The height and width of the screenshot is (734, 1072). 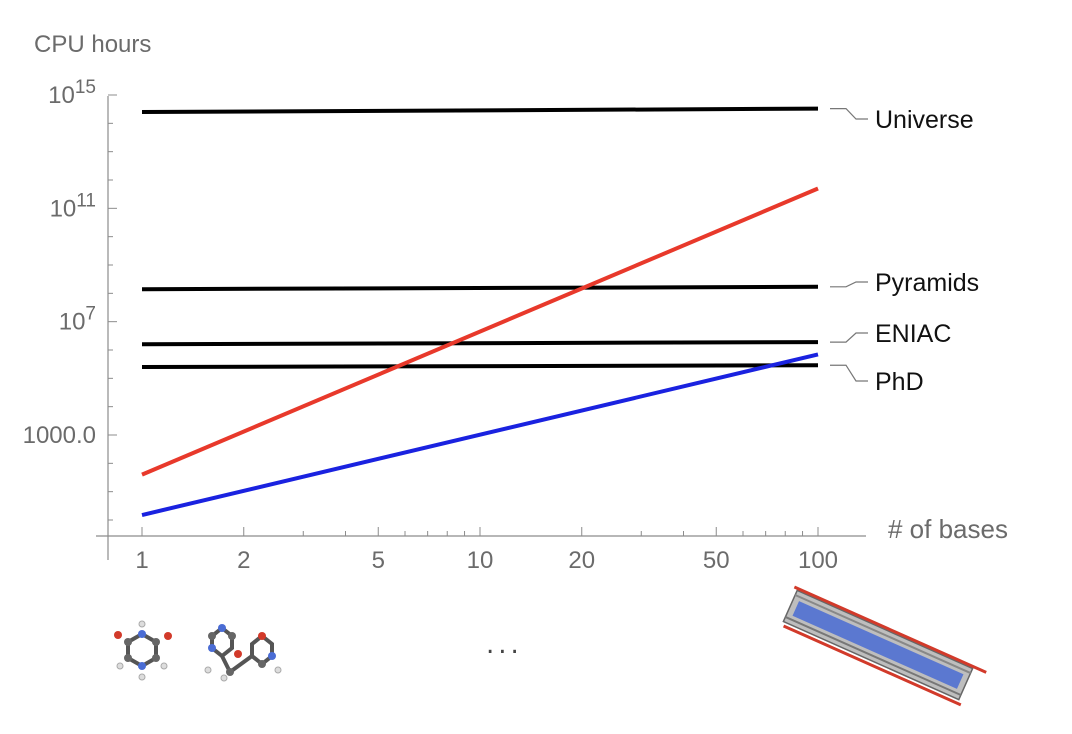 I want to click on reference-labels: Universe Pyramids ENIAC PhD, so click(x=904, y=251).